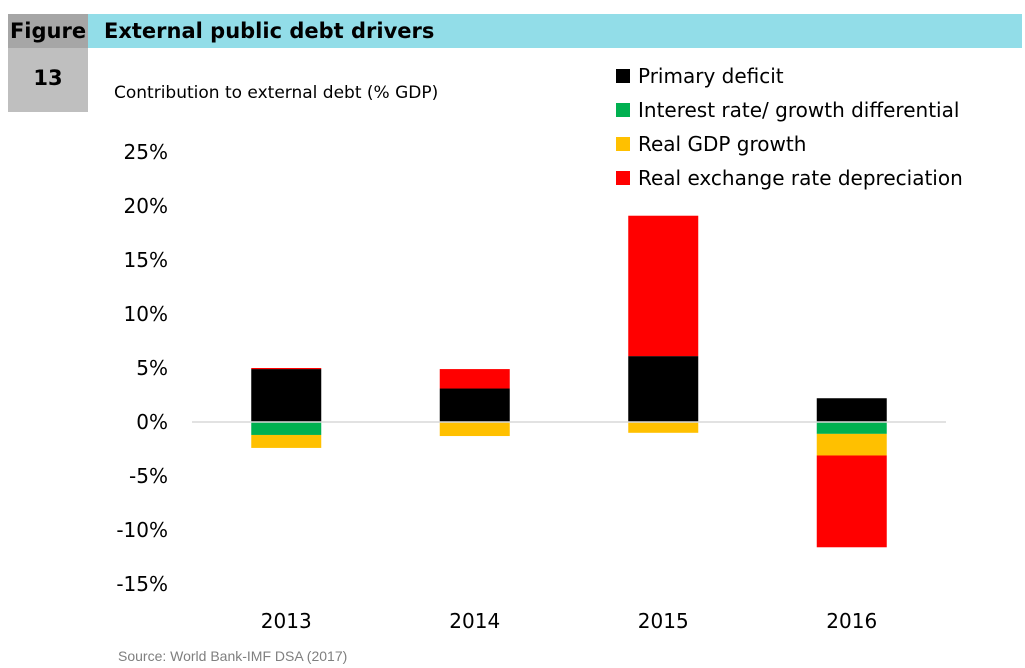  I want to click on x-tick-label: 2013, so click(286, 621).